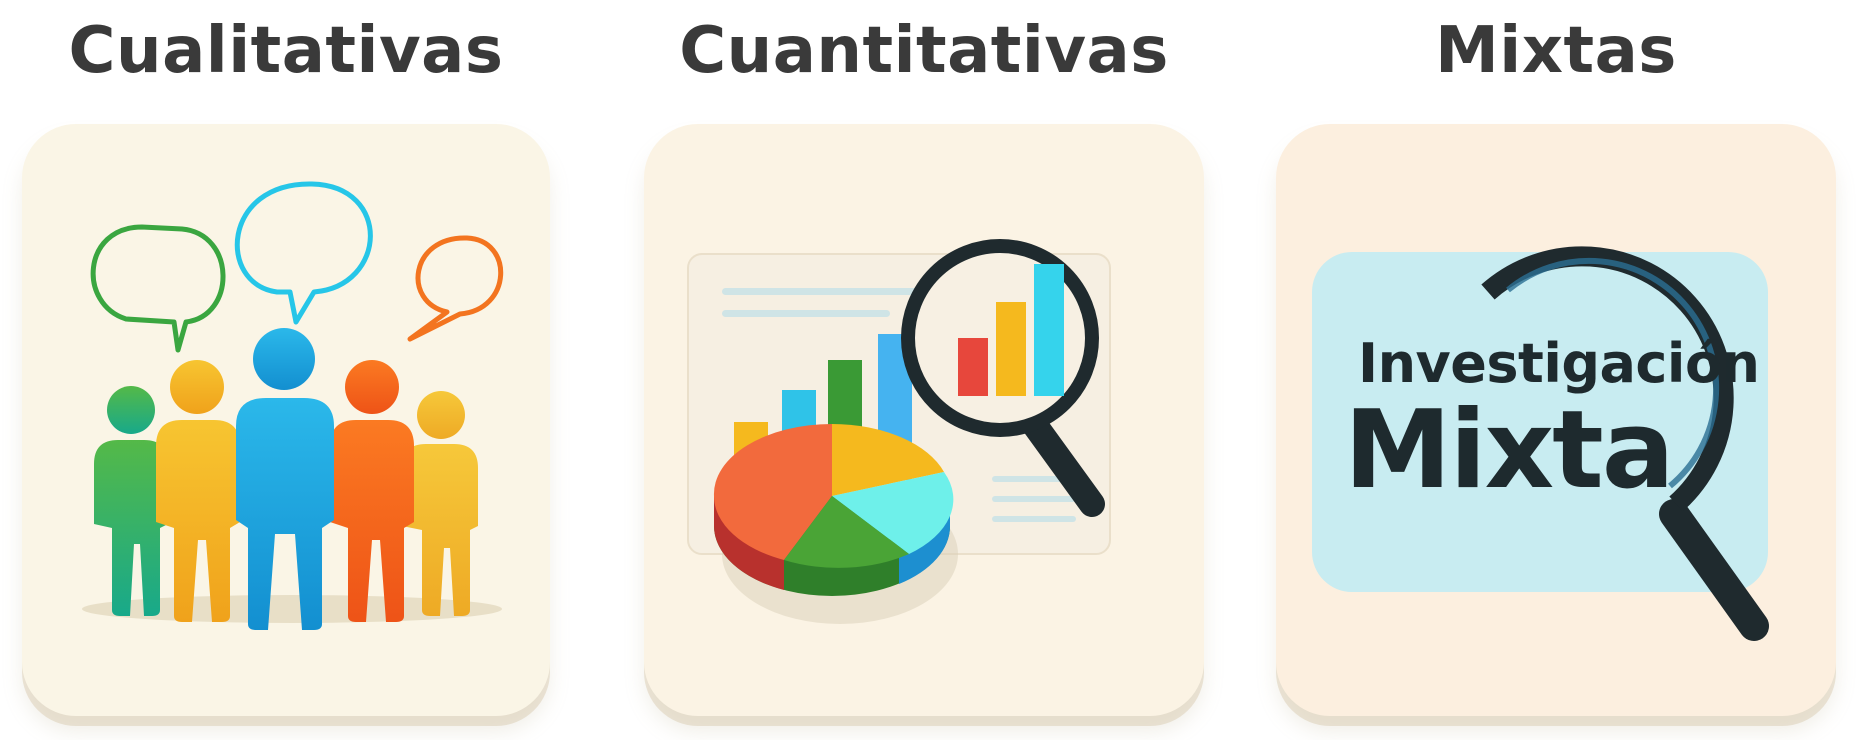  Describe the element at coordinates (1556, 51) in the screenshot. I see `panel-title: Mixtas` at that location.